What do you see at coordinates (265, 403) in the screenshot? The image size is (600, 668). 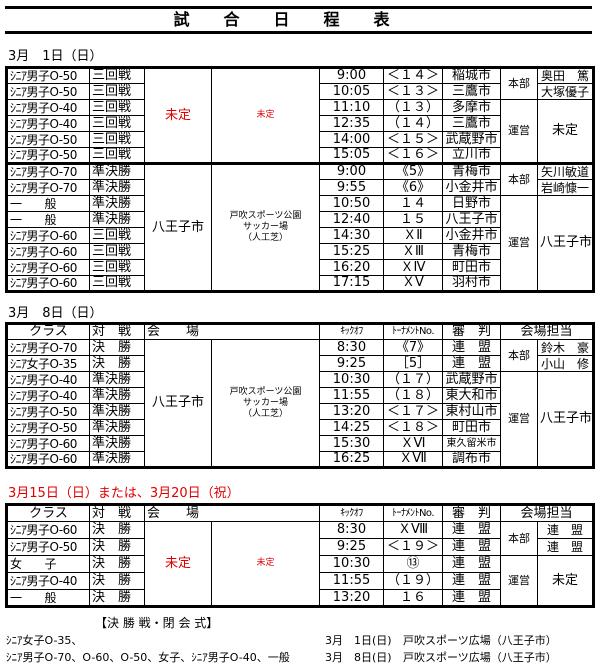 I see `venue-place: 戸吹スポーツ公園 サッカー場 （人工芝）` at bounding box center [265, 403].